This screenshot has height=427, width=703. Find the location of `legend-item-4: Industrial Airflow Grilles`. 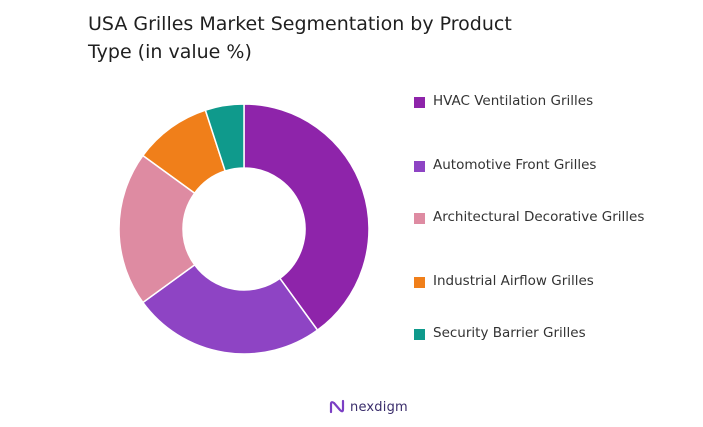

legend-item-4: Industrial Airflow Grilles is located at coordinates (554, 282).